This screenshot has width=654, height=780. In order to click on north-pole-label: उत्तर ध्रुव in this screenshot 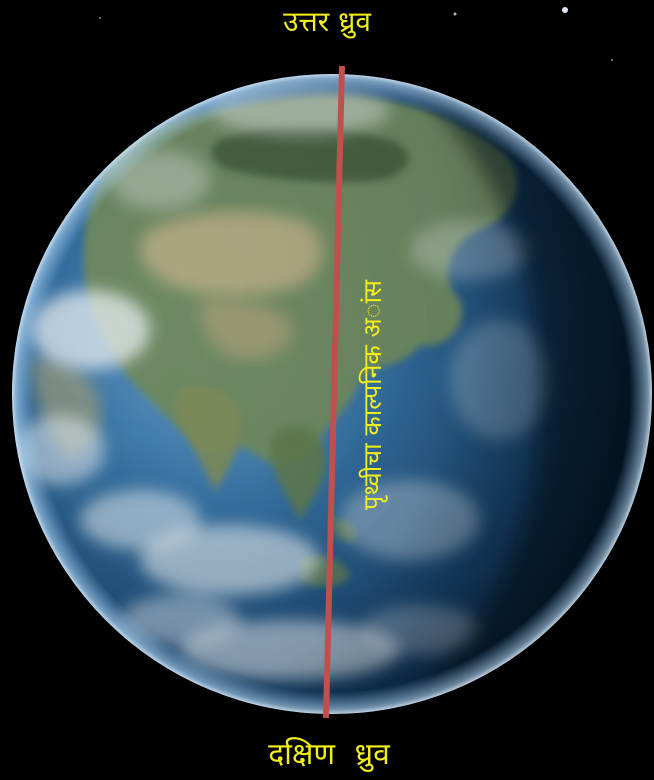, I will do `click(327, 21)`.